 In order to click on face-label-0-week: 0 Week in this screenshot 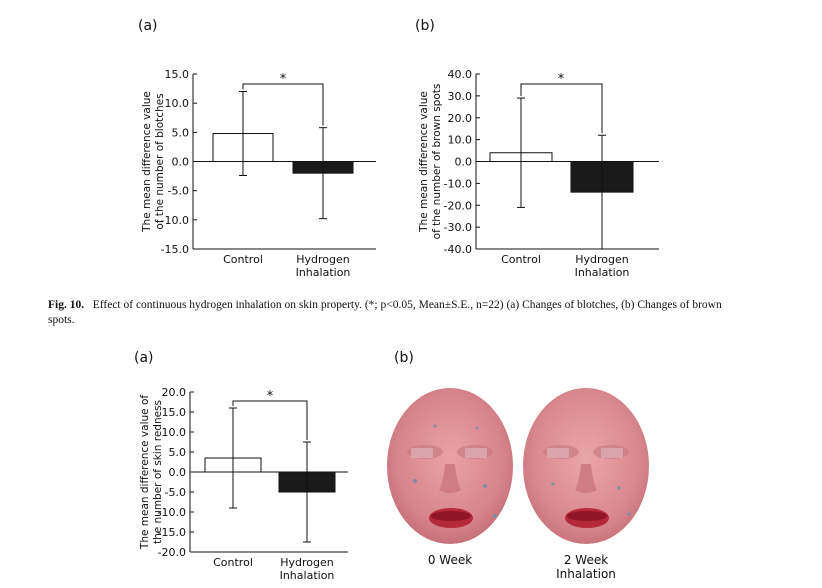, I will do `click(450, 560)`.